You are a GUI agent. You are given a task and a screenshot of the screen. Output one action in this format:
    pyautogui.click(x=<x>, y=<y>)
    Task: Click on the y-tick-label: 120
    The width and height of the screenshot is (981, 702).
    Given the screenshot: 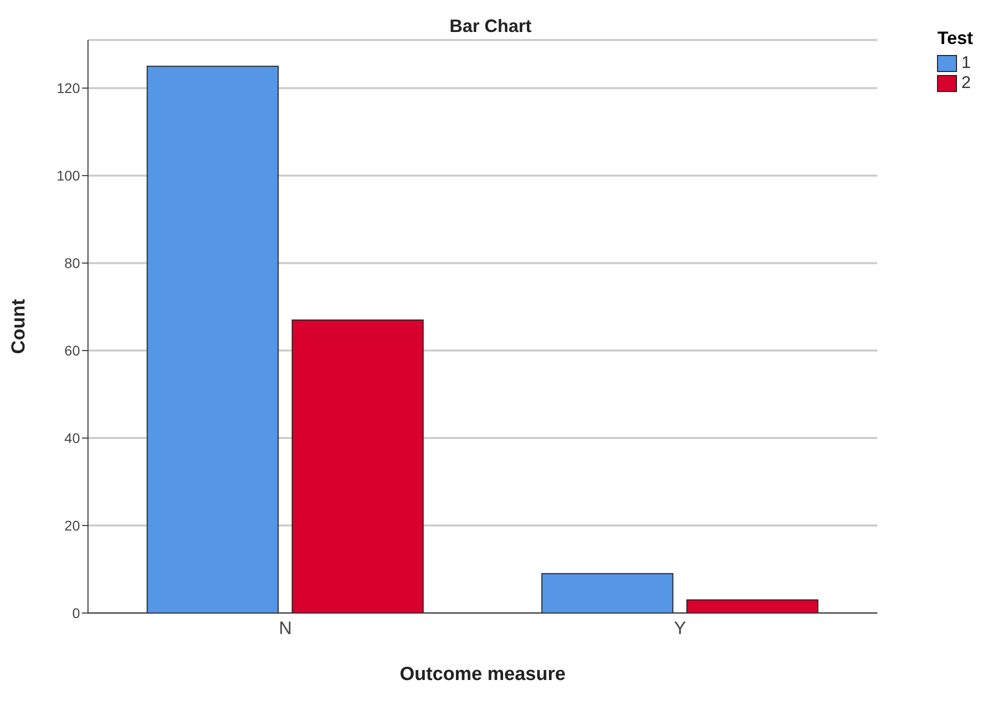 What is the action you would take?
    pyautogui.click(x=68, y=88)
    